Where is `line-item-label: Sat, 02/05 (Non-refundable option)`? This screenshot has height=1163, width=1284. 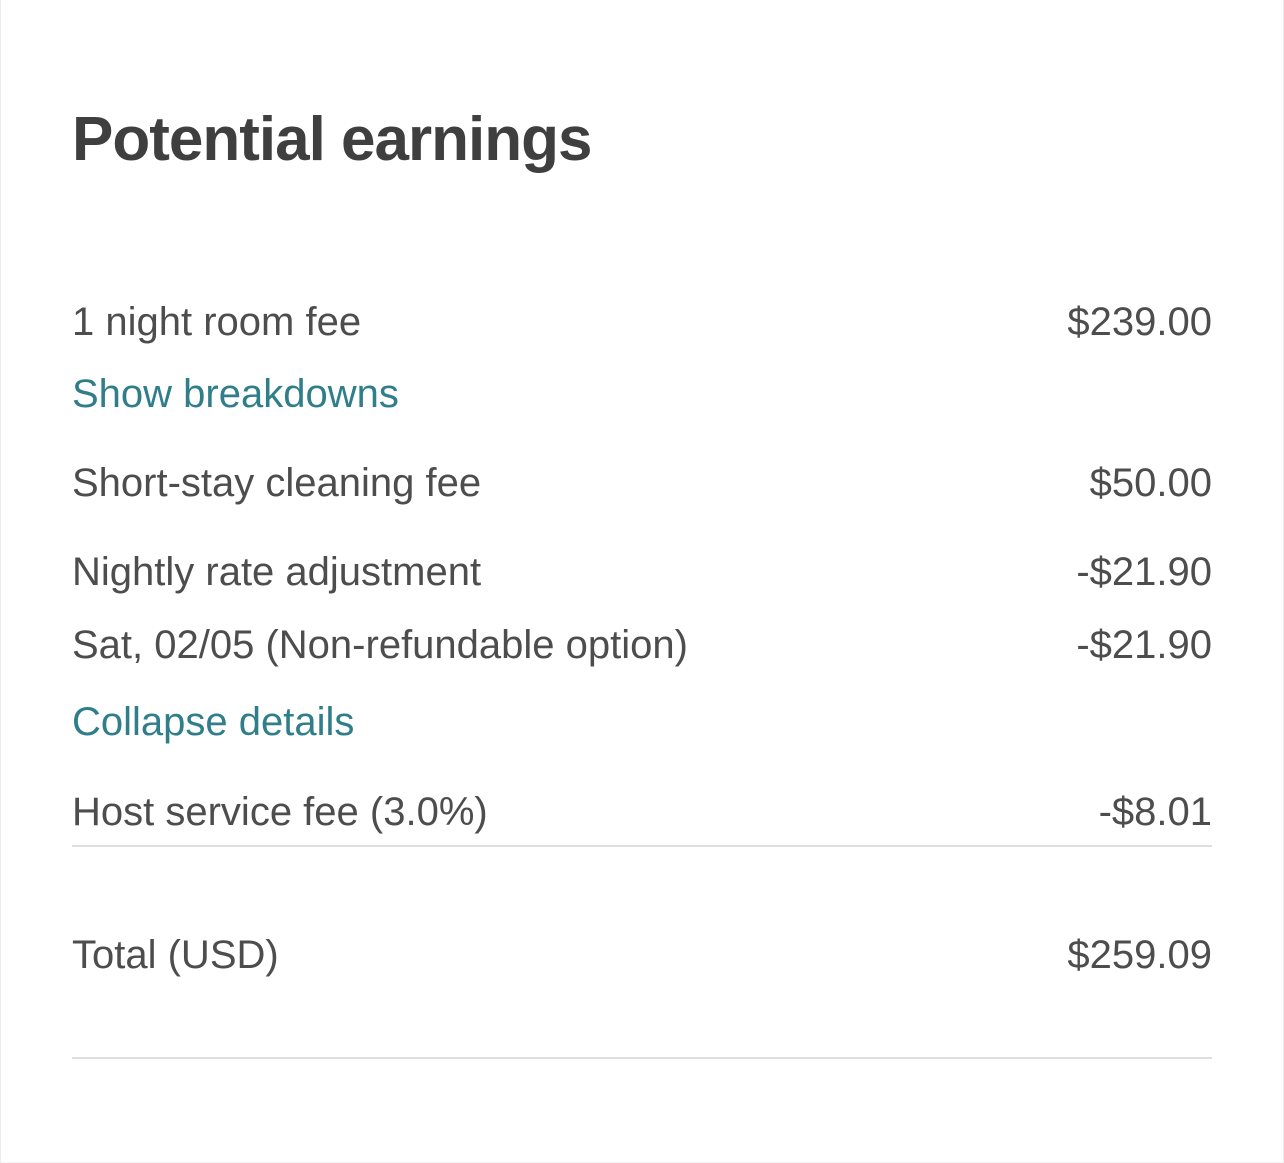
line-item-label: Sat, 02/05 (Non-refundable option) is located at coordinates (380, 645).